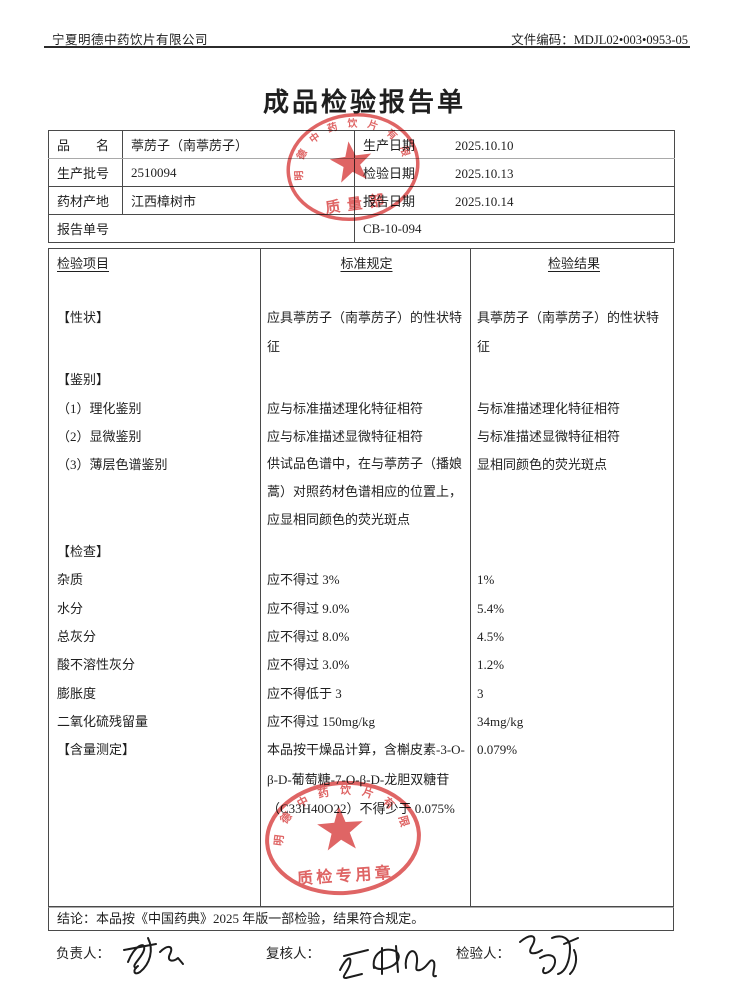 Image resolution: width=729 pixels, height=1000 pixels. I want to click on responsible-label: 负责人：, so click(83, 953).